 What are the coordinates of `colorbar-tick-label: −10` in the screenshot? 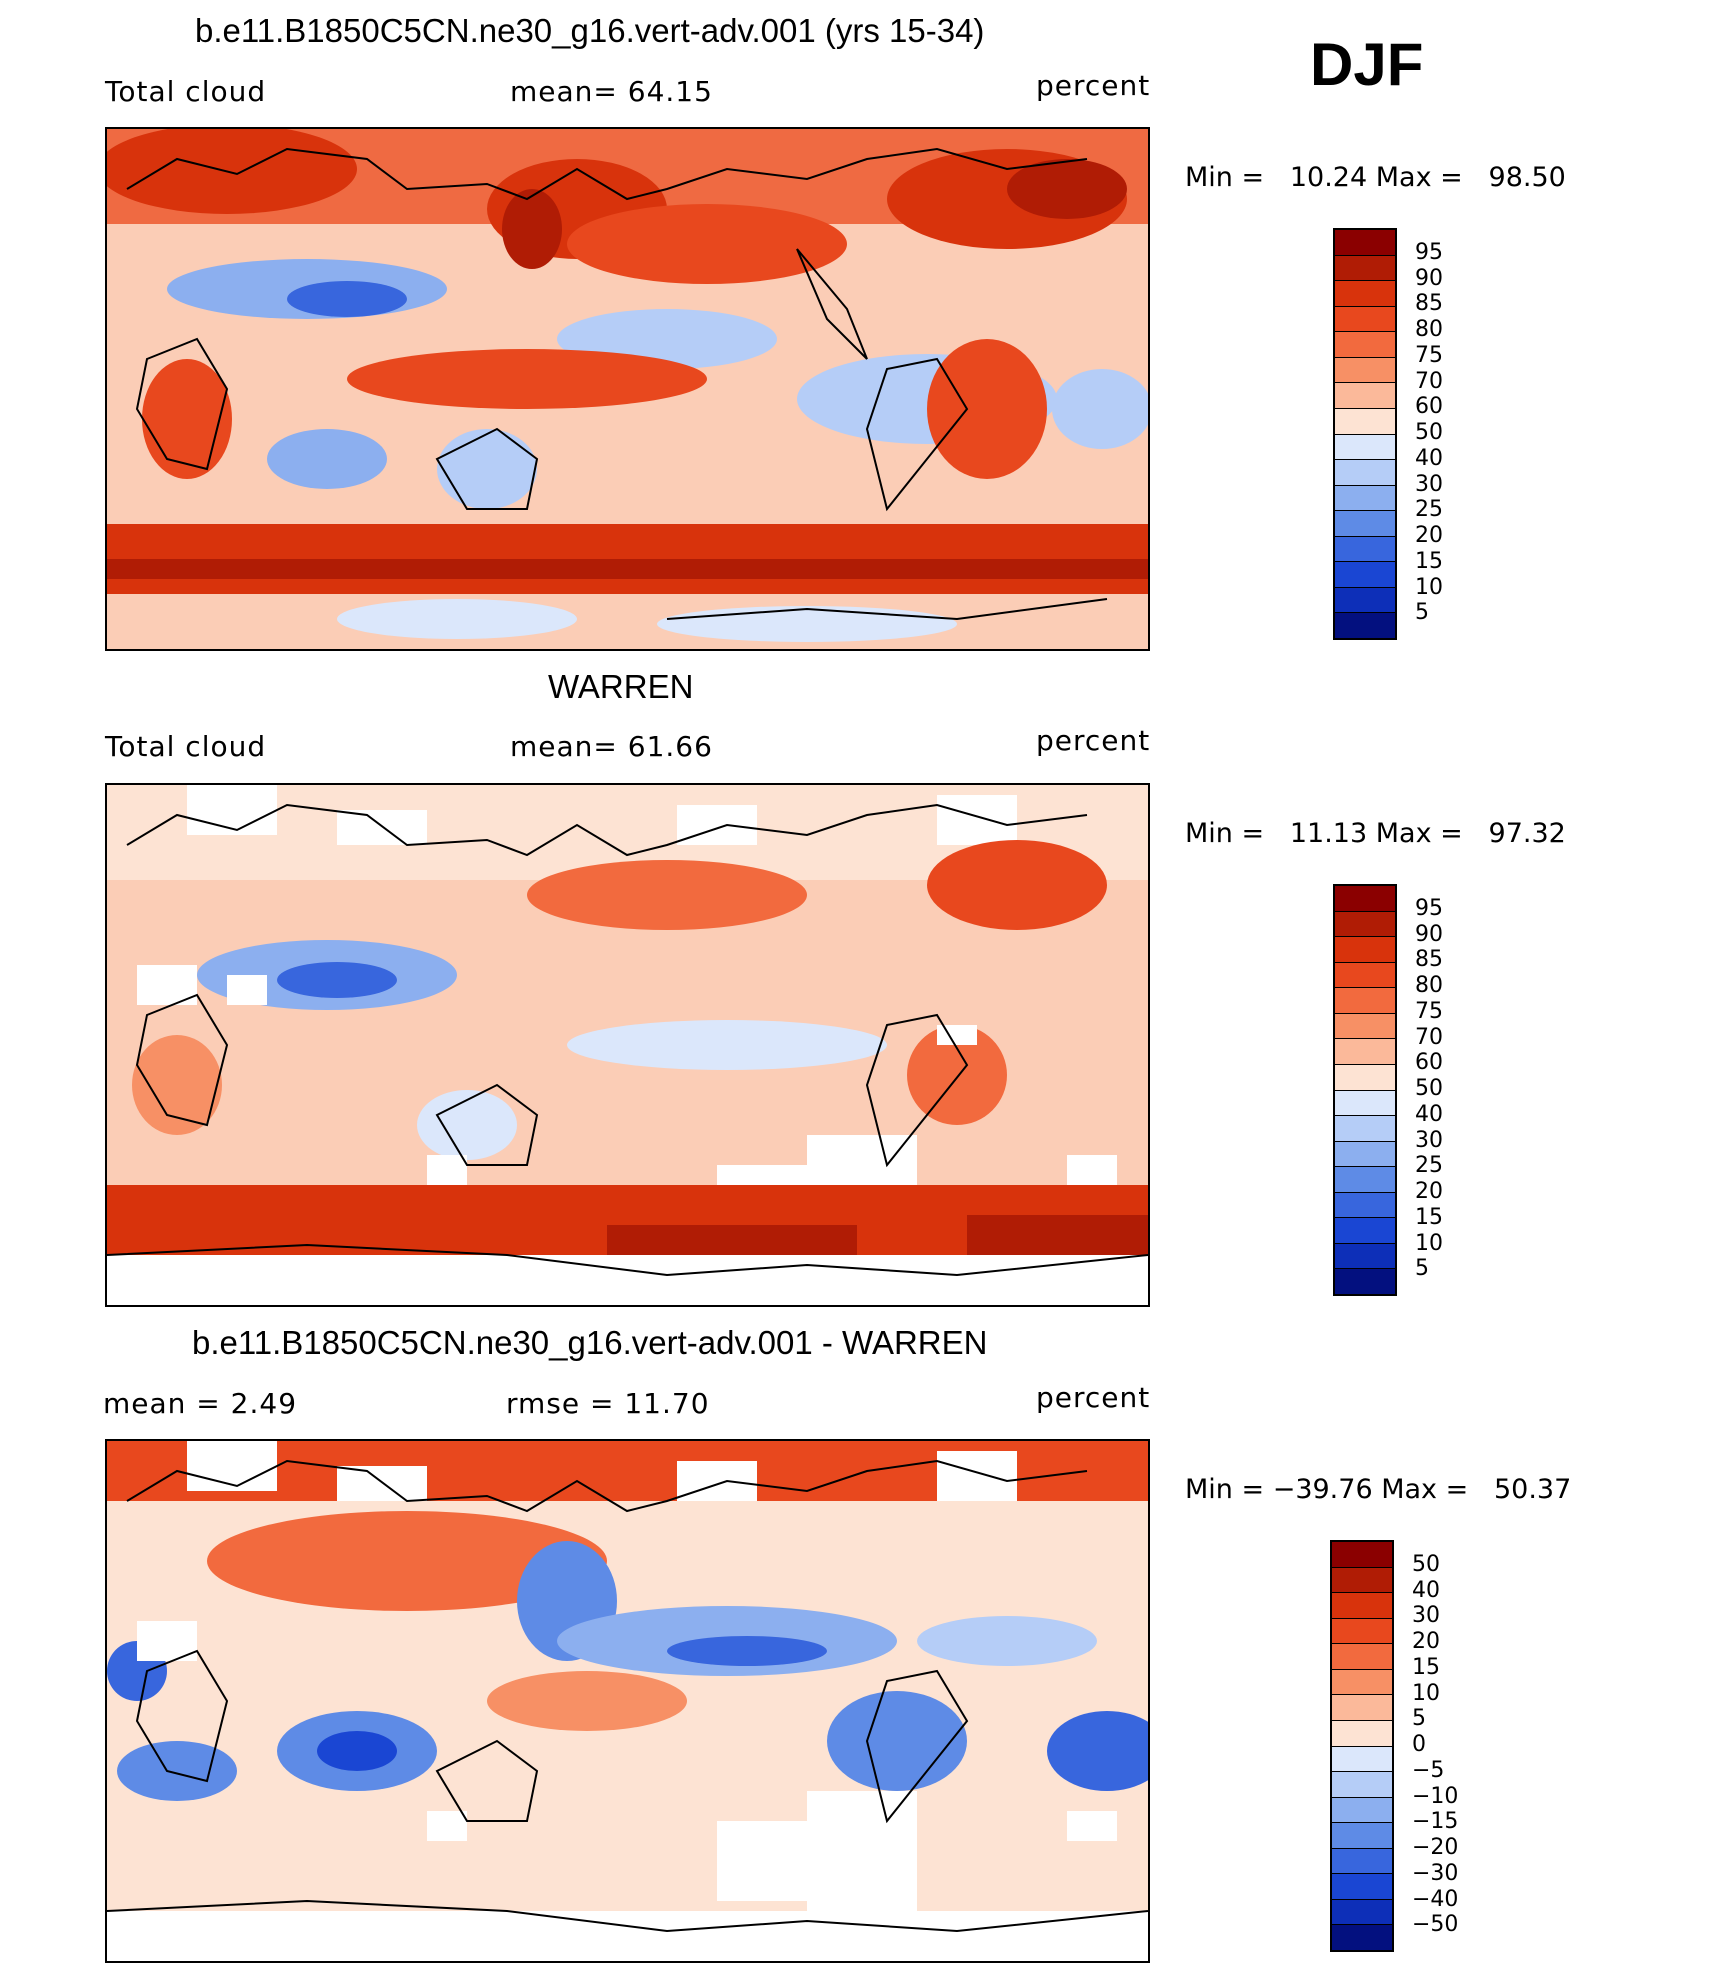 It's located at (1435, 1796).